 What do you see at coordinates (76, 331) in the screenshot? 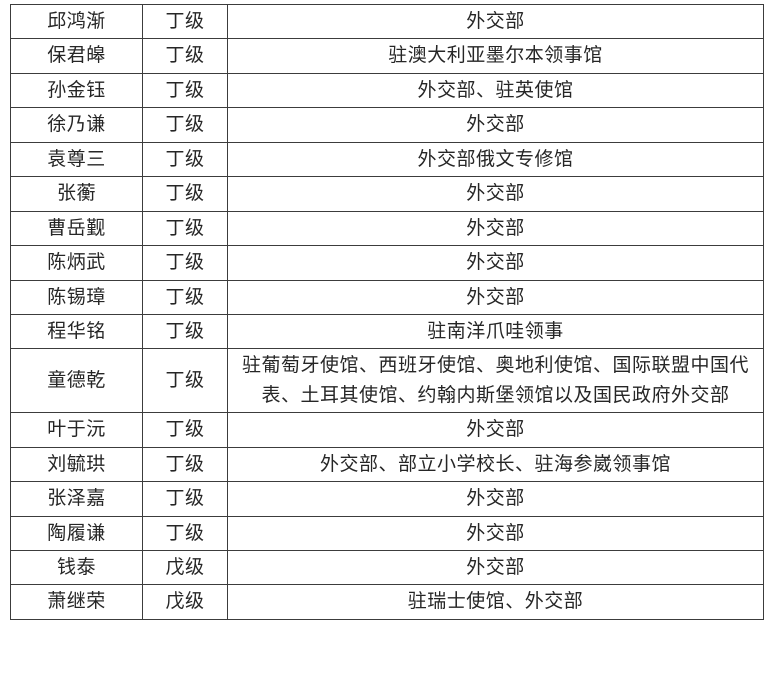
I see `cell-person-name: 程华铭` at bounding box center [76, 331].